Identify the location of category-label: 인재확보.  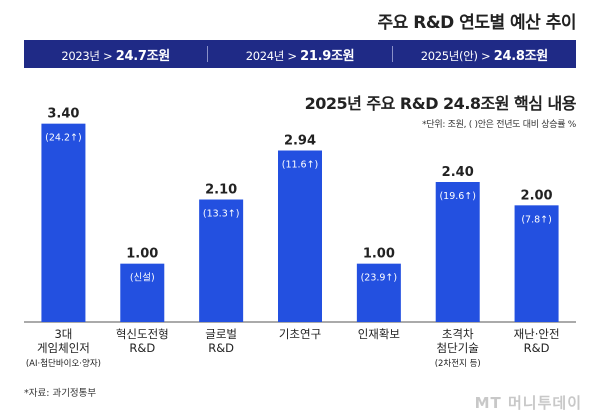
(379, 334).